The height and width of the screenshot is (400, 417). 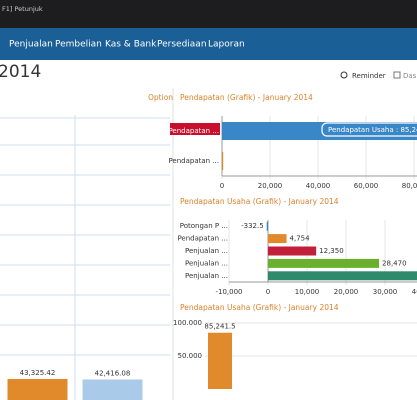 I want to click on reminder-icon, so click(x=344, y=75).